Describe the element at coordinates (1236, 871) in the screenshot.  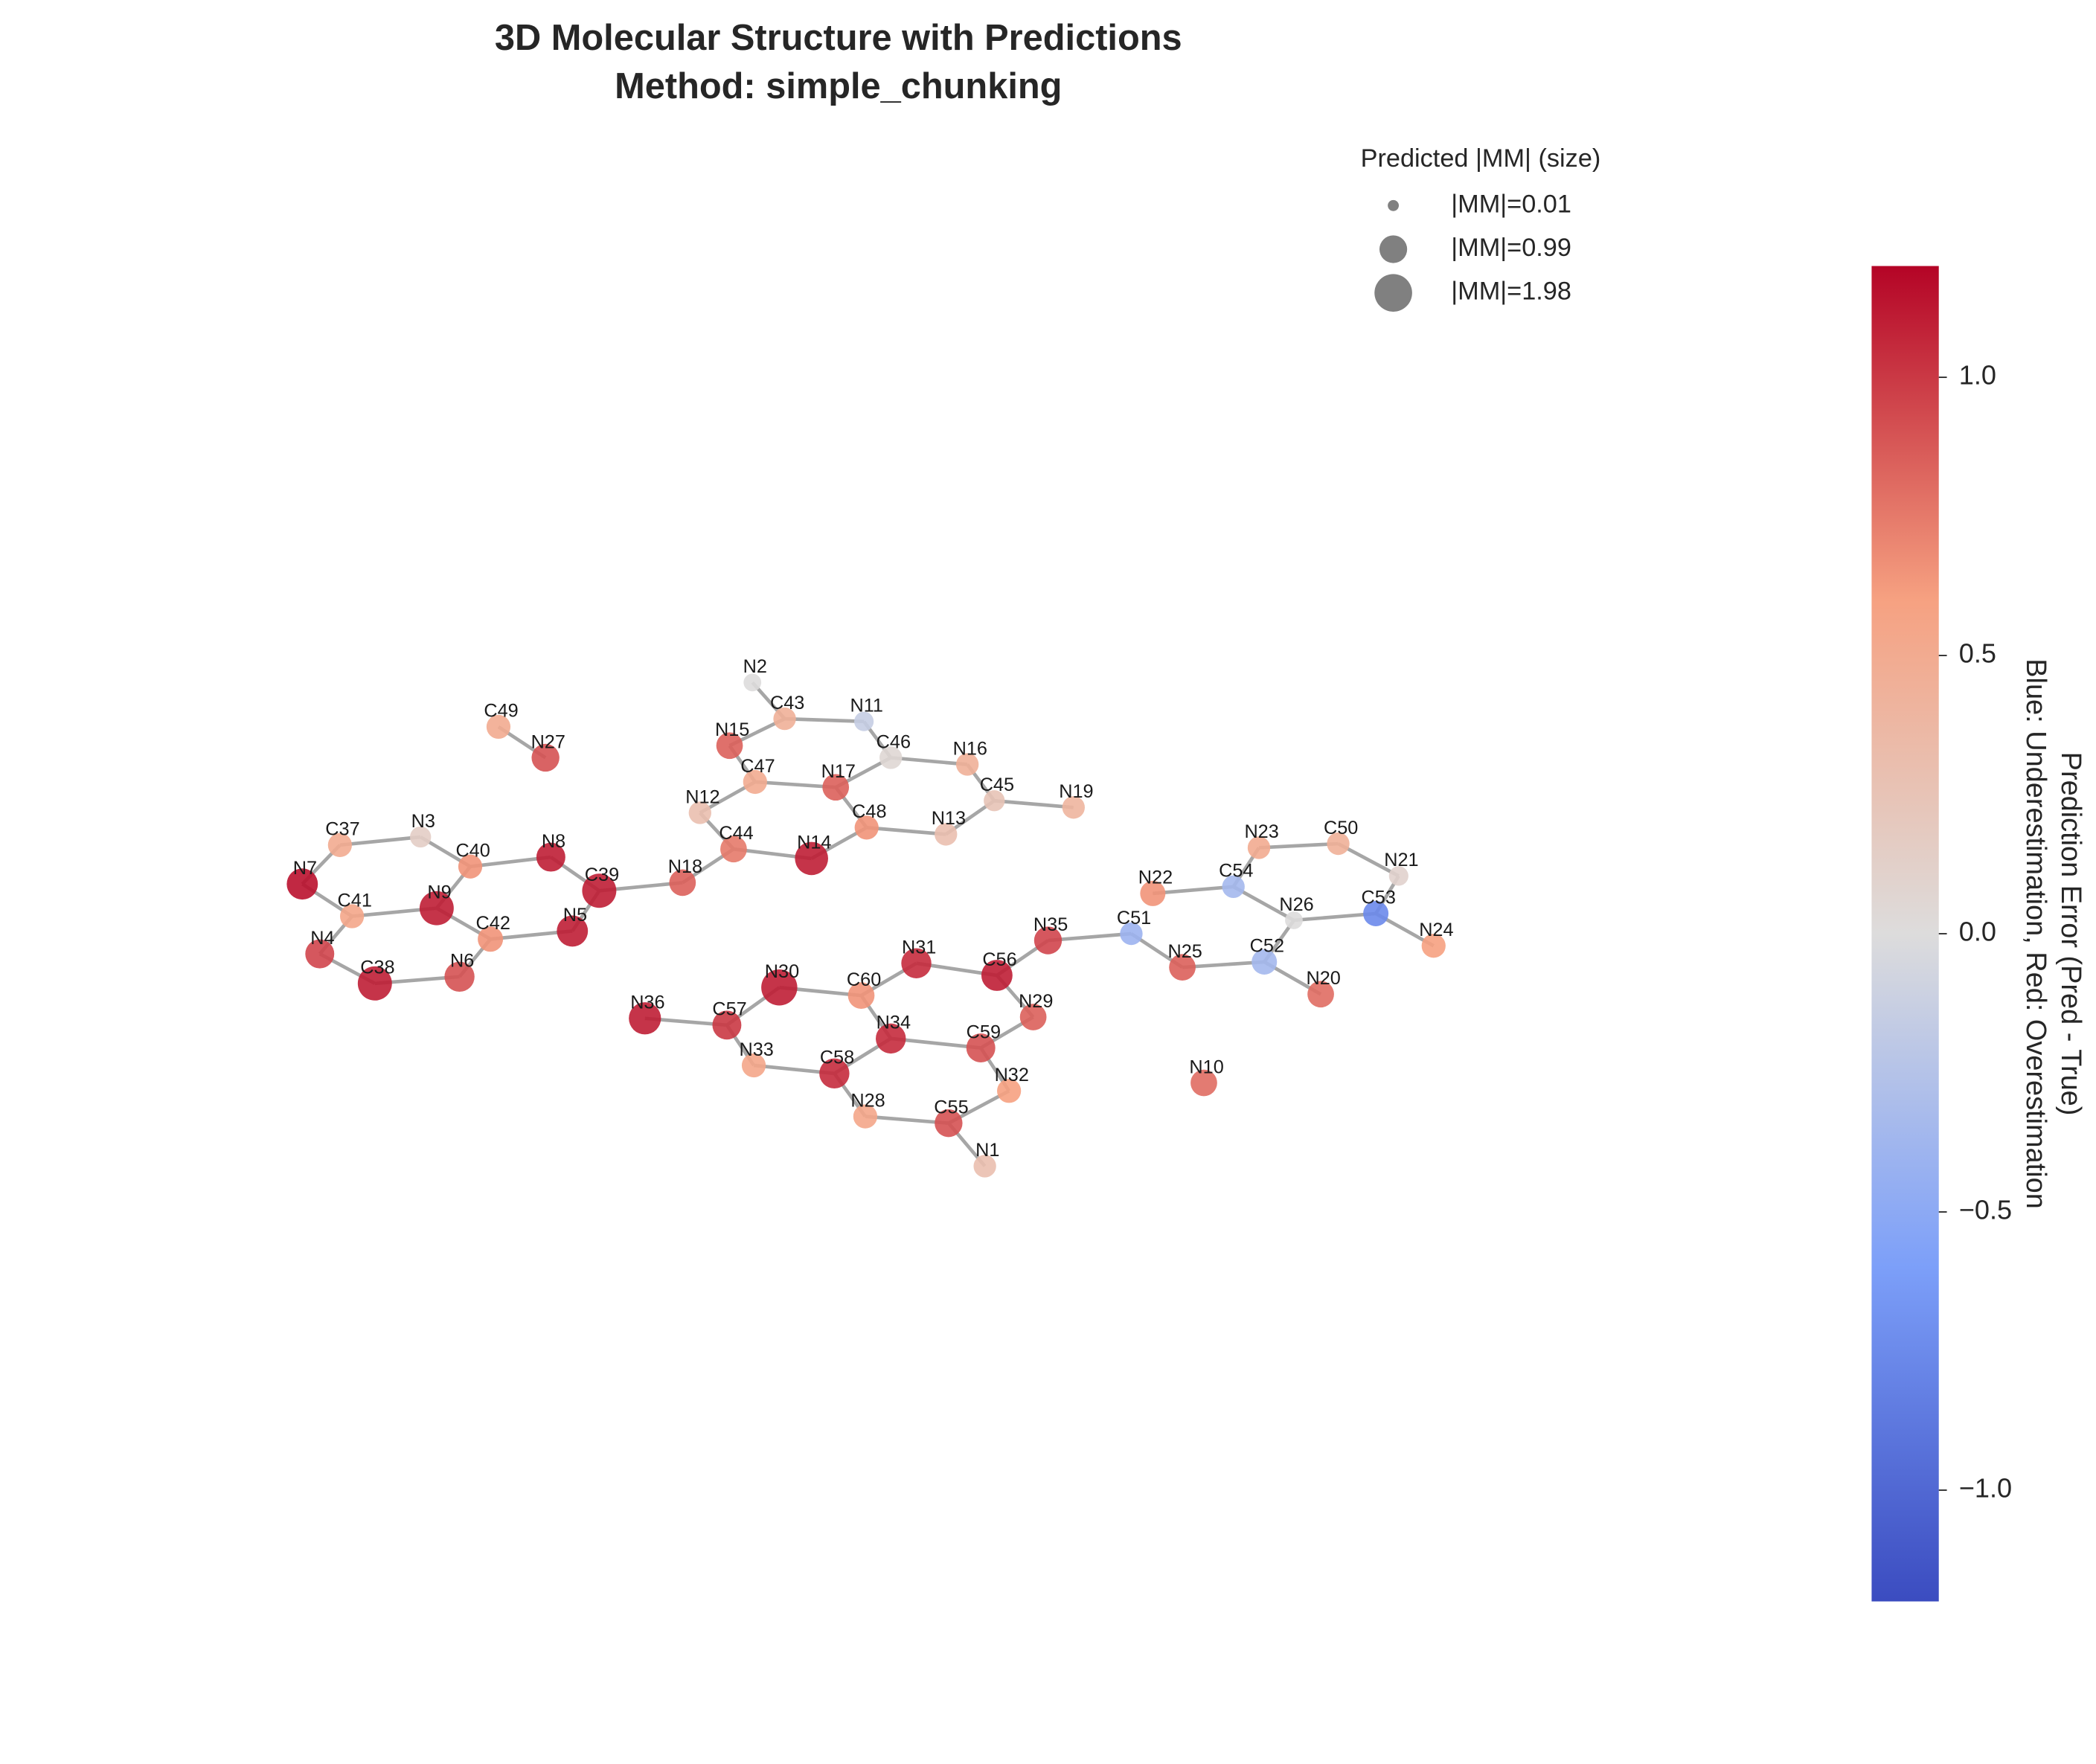
I see `atom-label: C54` at that location.